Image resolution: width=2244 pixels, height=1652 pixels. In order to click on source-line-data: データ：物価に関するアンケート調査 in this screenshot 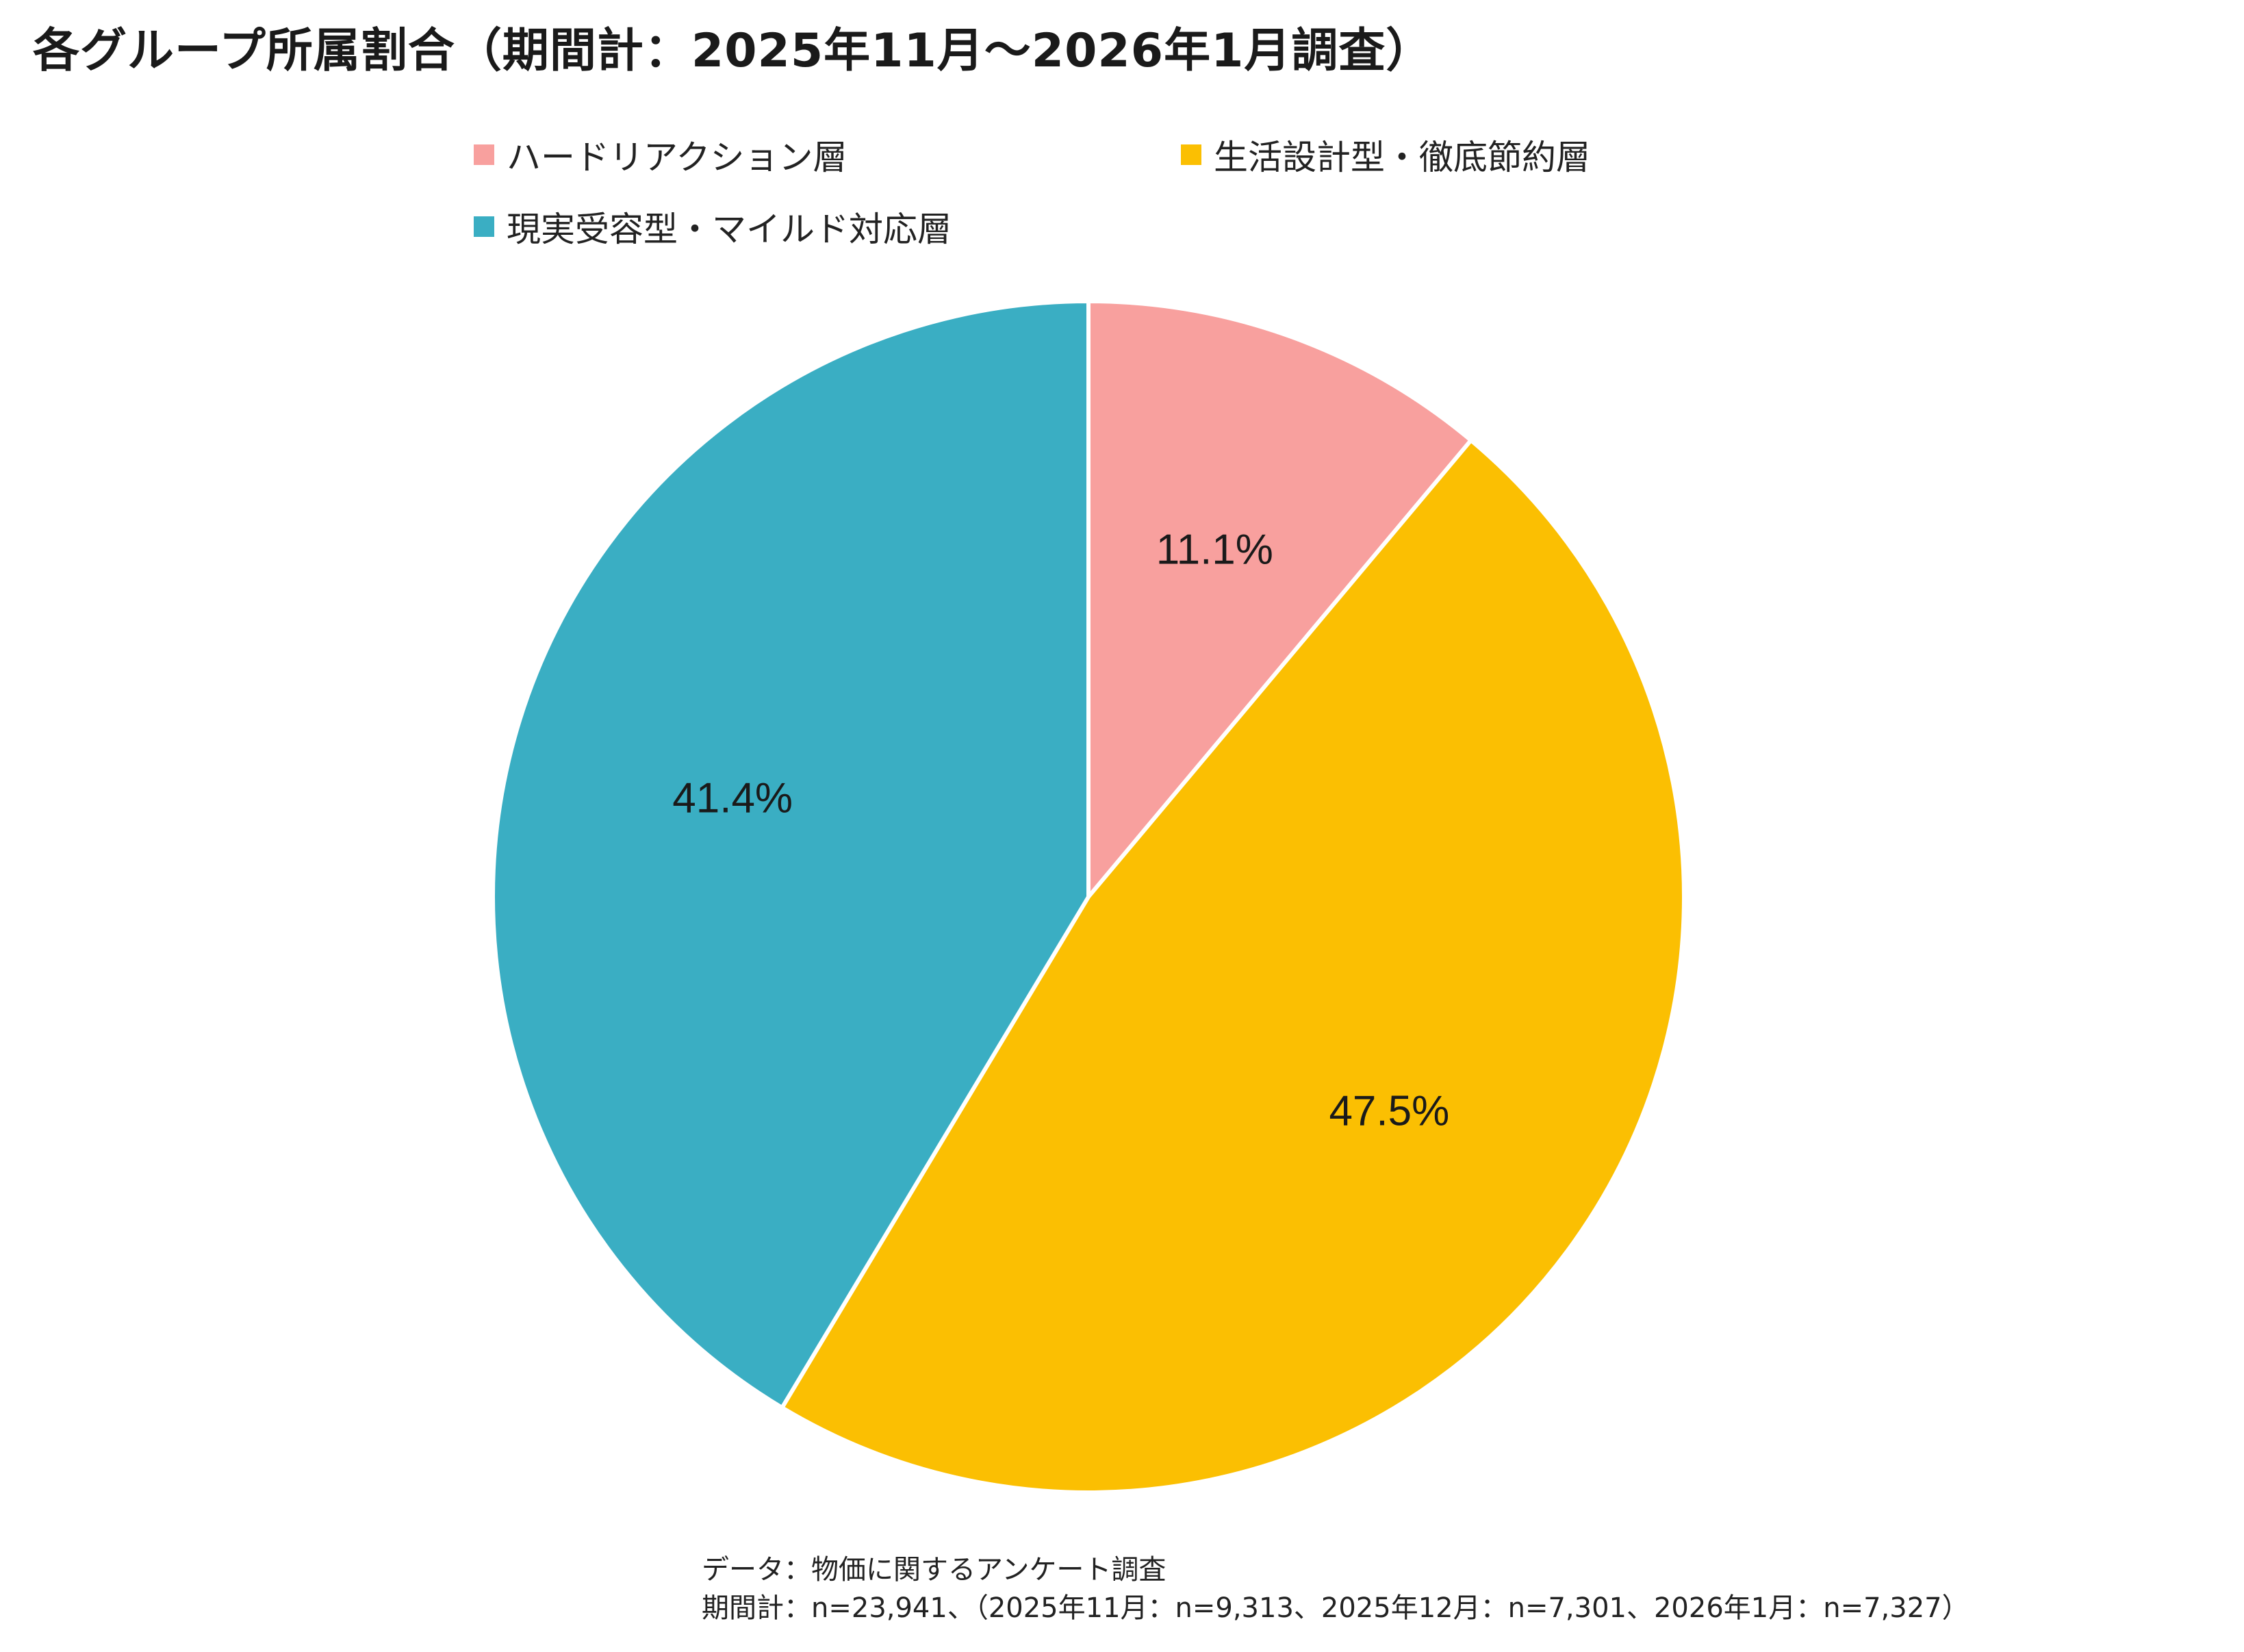, I will do `click(934, 1570)`.